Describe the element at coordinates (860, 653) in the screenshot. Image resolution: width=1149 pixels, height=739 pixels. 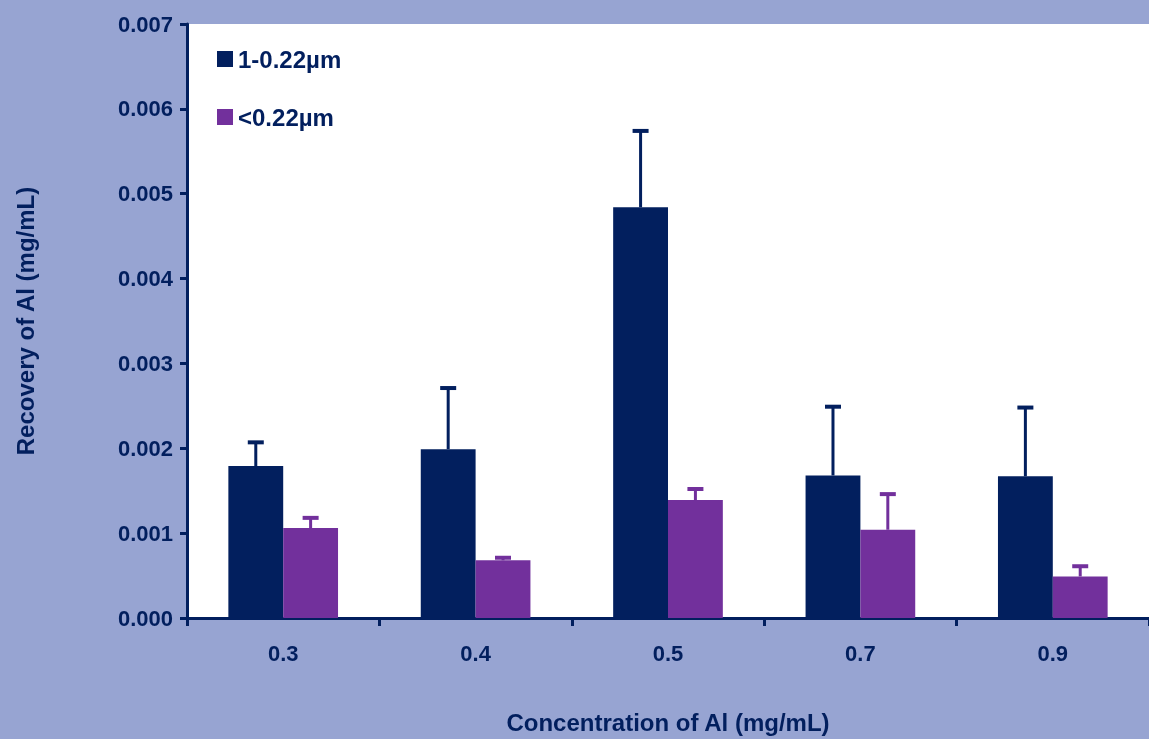
I see `x-tick-label: 0.7` at that location.